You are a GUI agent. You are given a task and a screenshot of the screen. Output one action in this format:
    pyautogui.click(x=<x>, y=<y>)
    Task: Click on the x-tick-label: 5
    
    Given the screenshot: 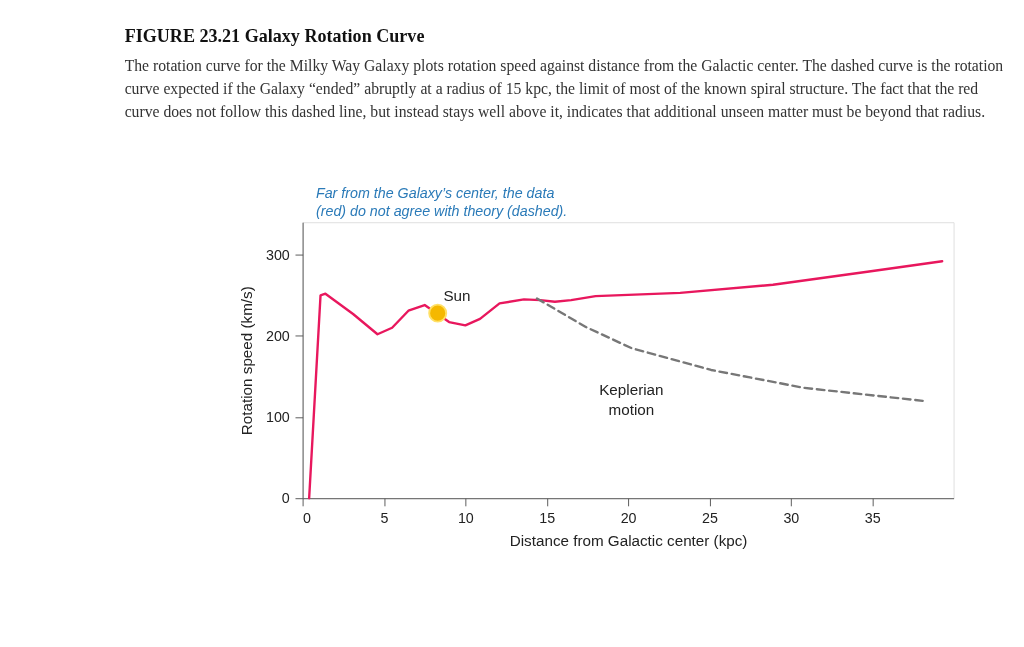 What is the action you would take?
    pyautogui.click(x=384, y=518)
    